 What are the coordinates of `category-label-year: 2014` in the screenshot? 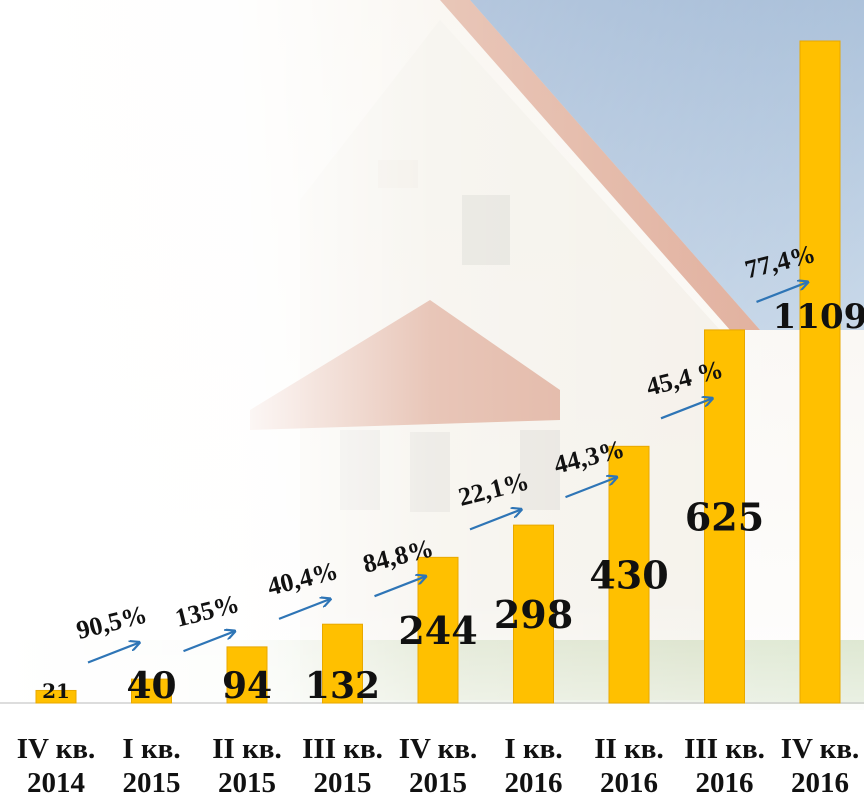 It's located at (56, 781).